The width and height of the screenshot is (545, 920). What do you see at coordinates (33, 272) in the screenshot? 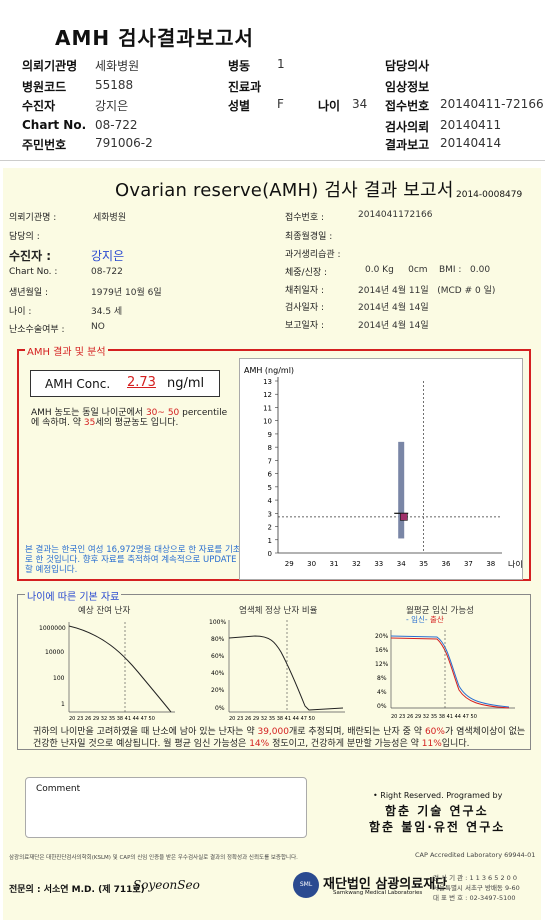
I see `info-label: Chart No. :` at bounding box center [33, 272].